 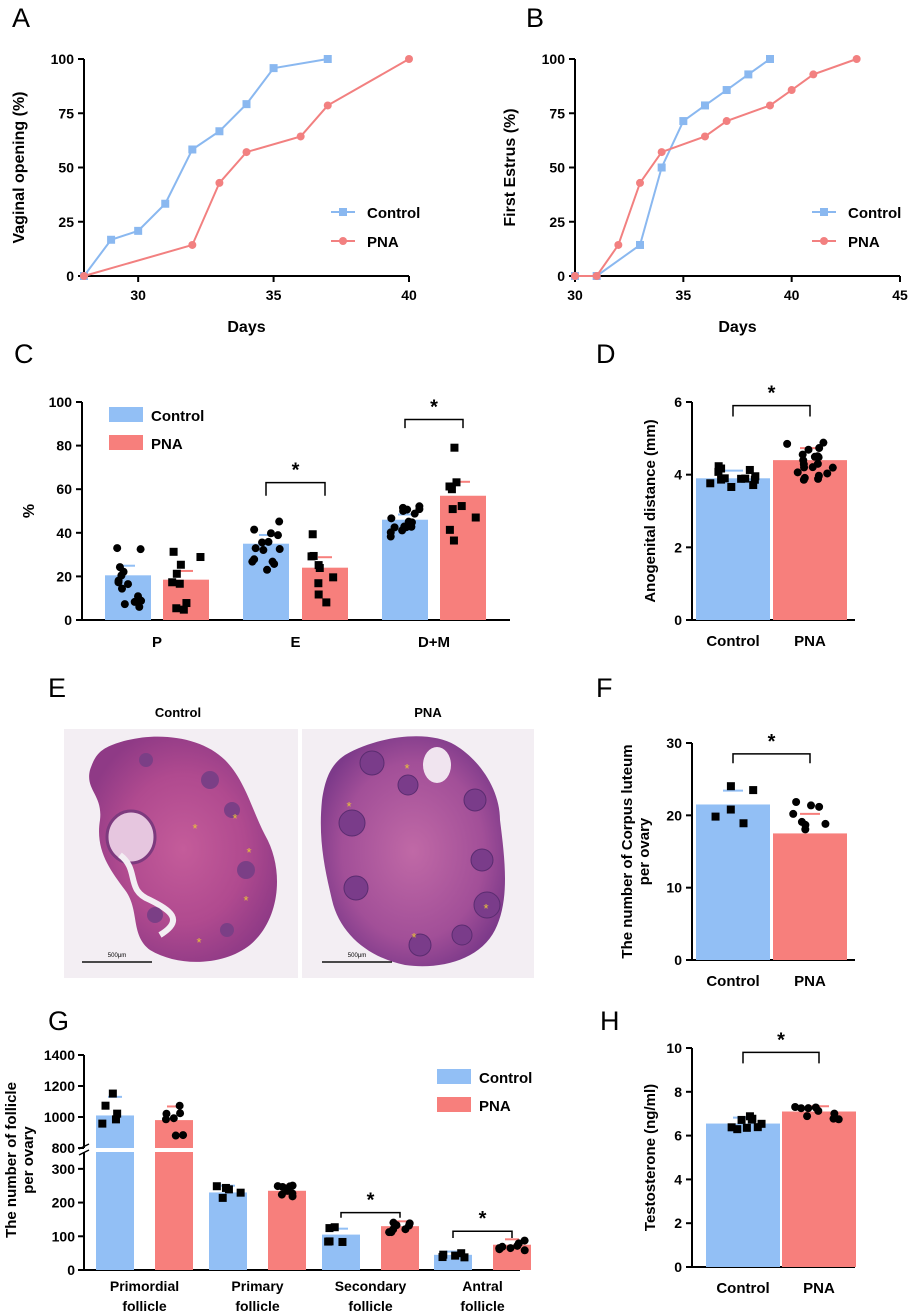 I want to click on follicle-large-control, so click(x=131, y=837).